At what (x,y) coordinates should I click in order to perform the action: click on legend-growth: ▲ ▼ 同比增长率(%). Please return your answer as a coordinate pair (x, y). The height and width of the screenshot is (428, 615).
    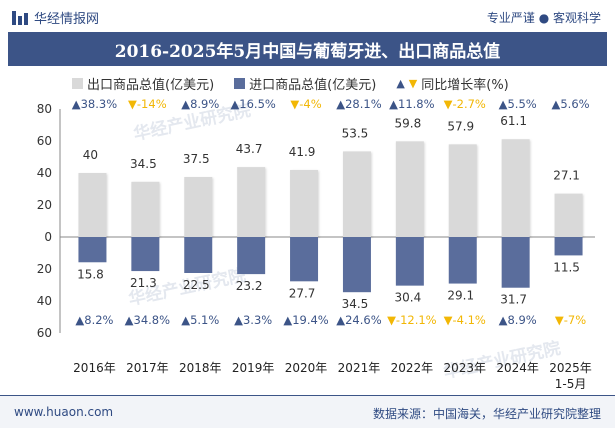
    Looking at the image, I should click on (452, 83).